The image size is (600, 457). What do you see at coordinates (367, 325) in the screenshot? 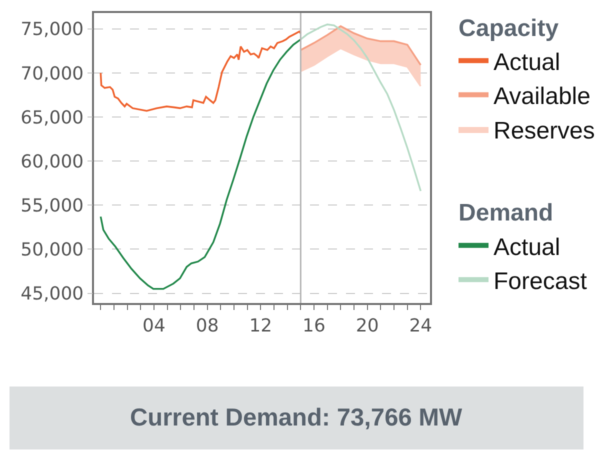
I see `x-tick-label: 20` at bounding box center [367, 325].